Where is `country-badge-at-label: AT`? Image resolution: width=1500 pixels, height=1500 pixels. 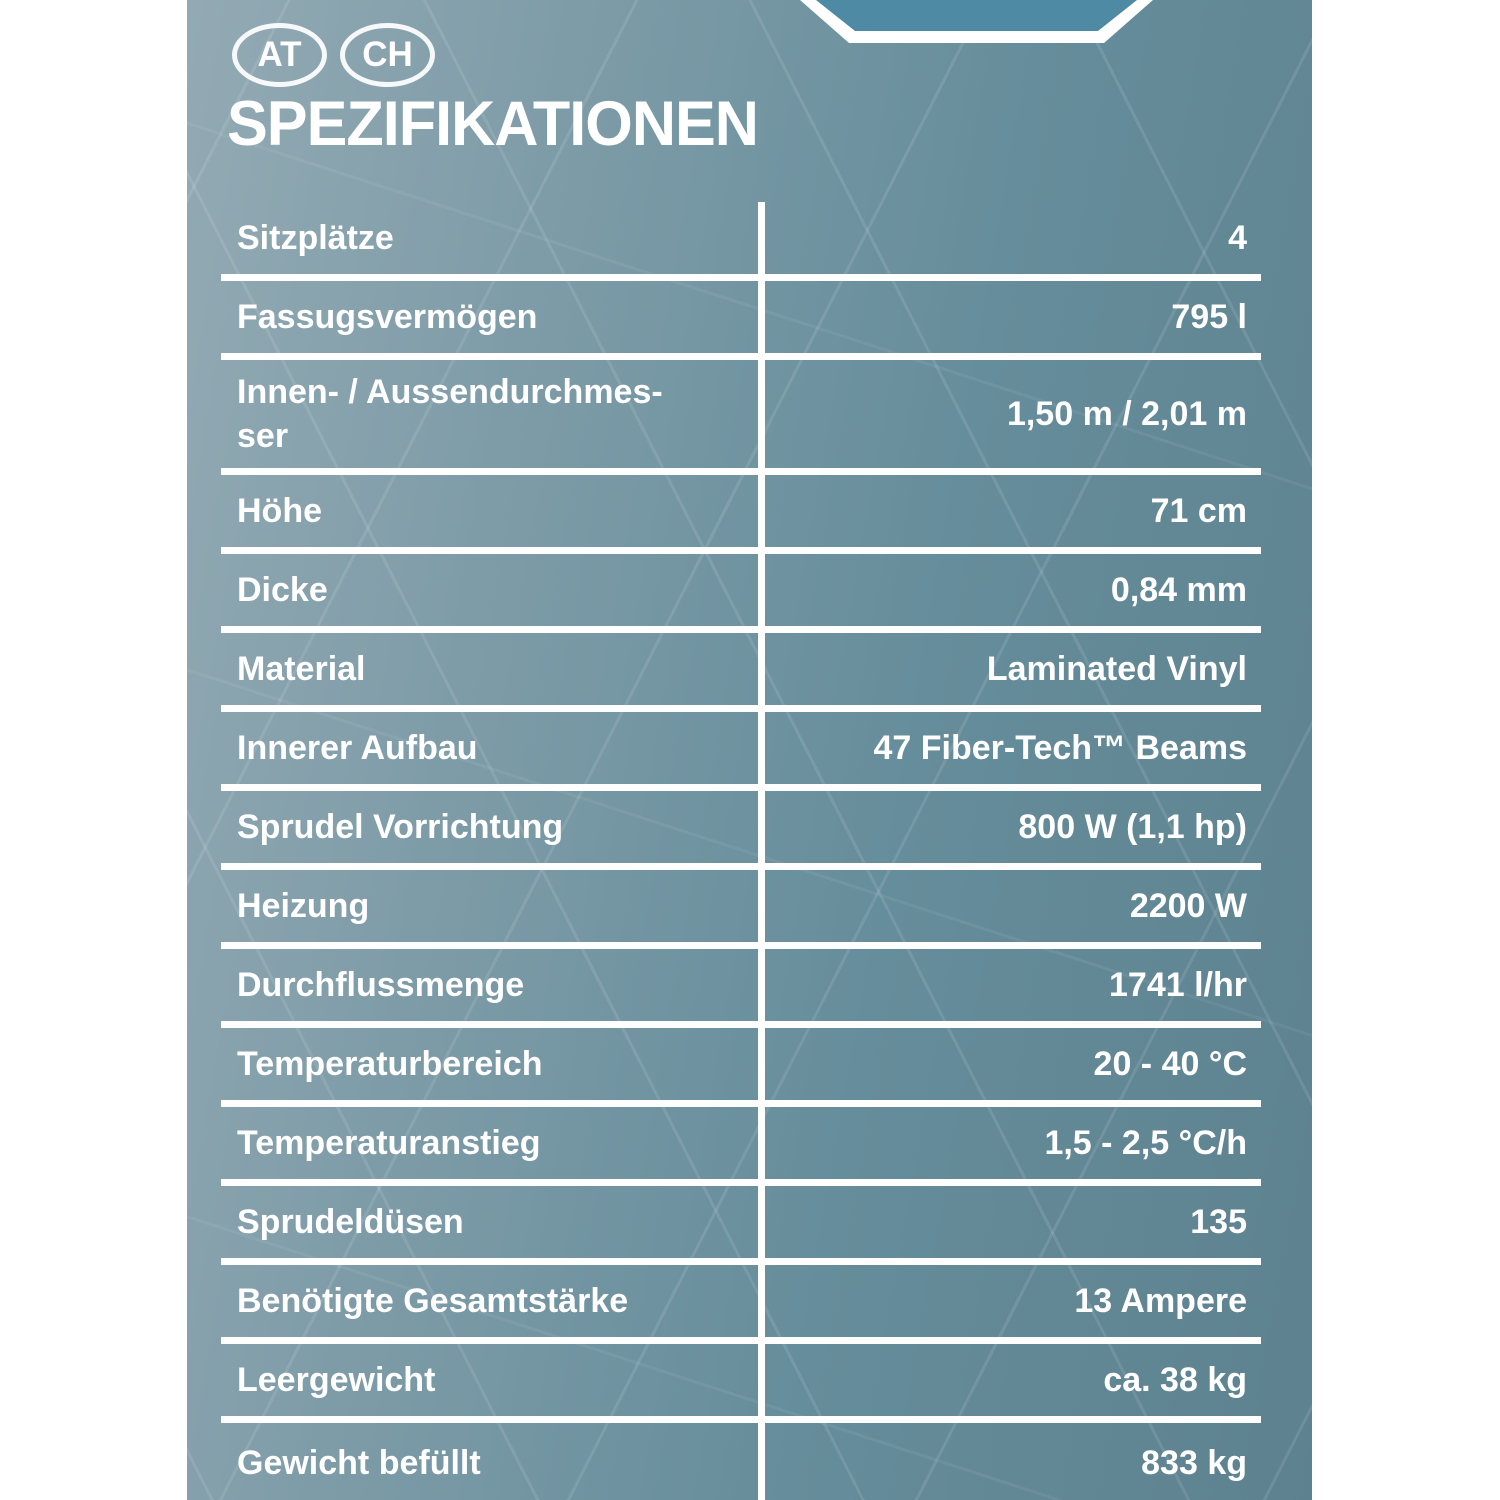 country-badge-at-label: AT is located at coordinates (279, 54).